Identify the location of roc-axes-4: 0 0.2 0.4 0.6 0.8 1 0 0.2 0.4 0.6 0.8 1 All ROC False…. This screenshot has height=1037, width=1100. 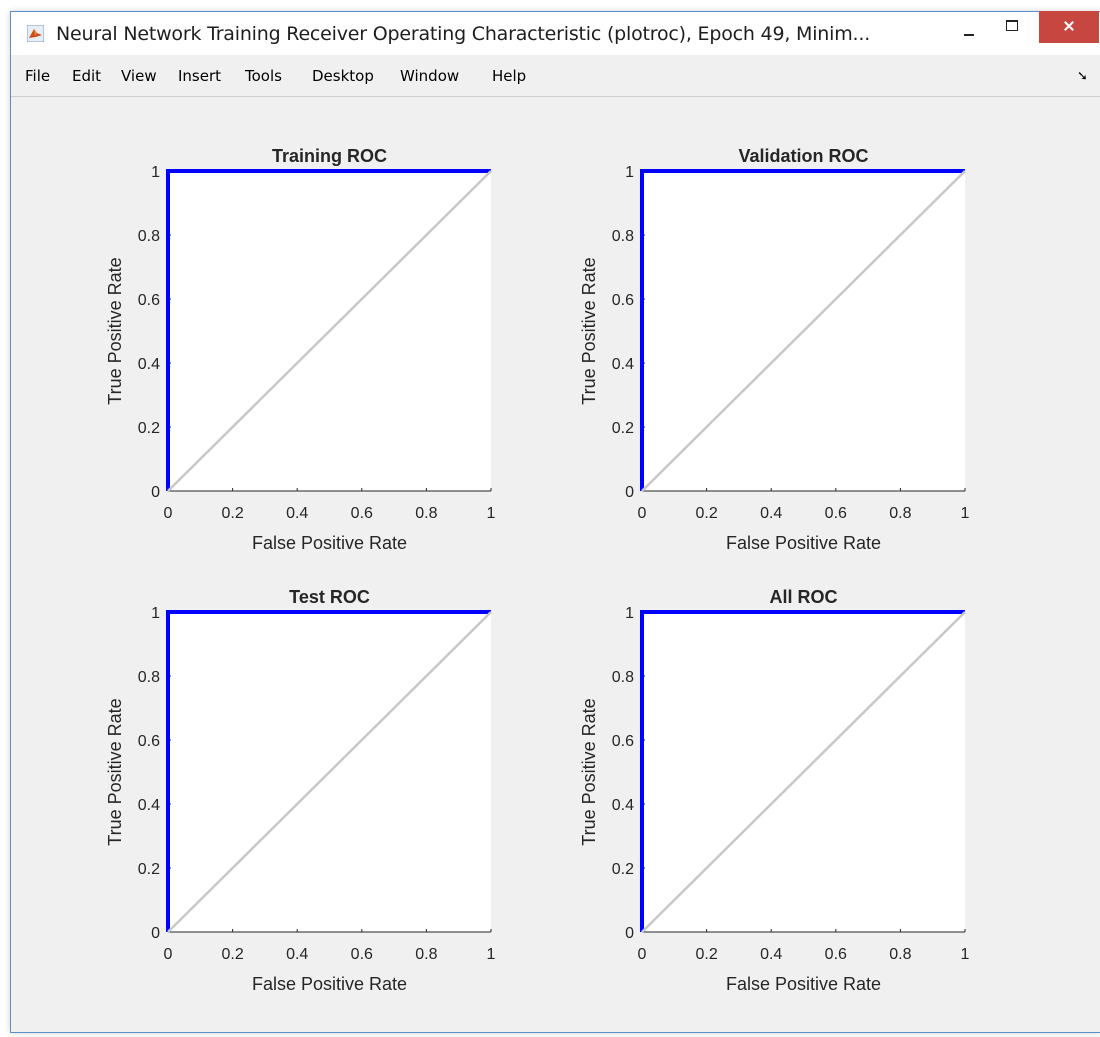
(774, 790).